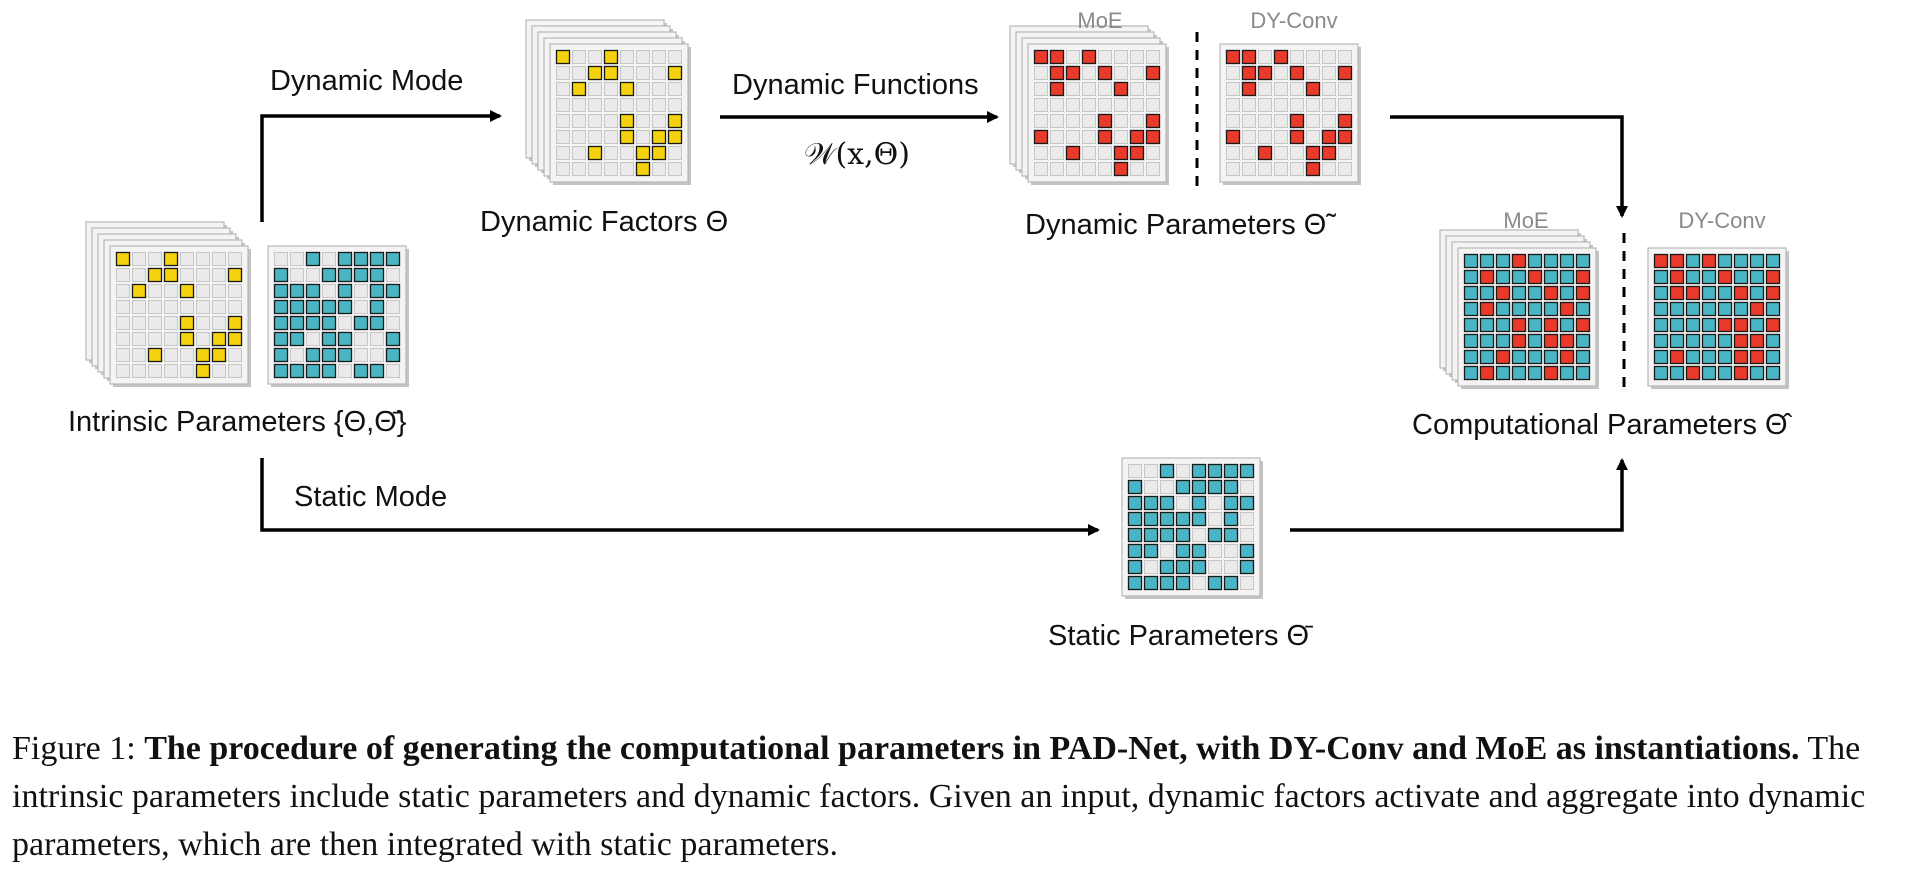 The height and width of the screenshot is (884, 1908). I want to click on label-static-parameters: Static Parameters Θ̄, so click(1180, 636).